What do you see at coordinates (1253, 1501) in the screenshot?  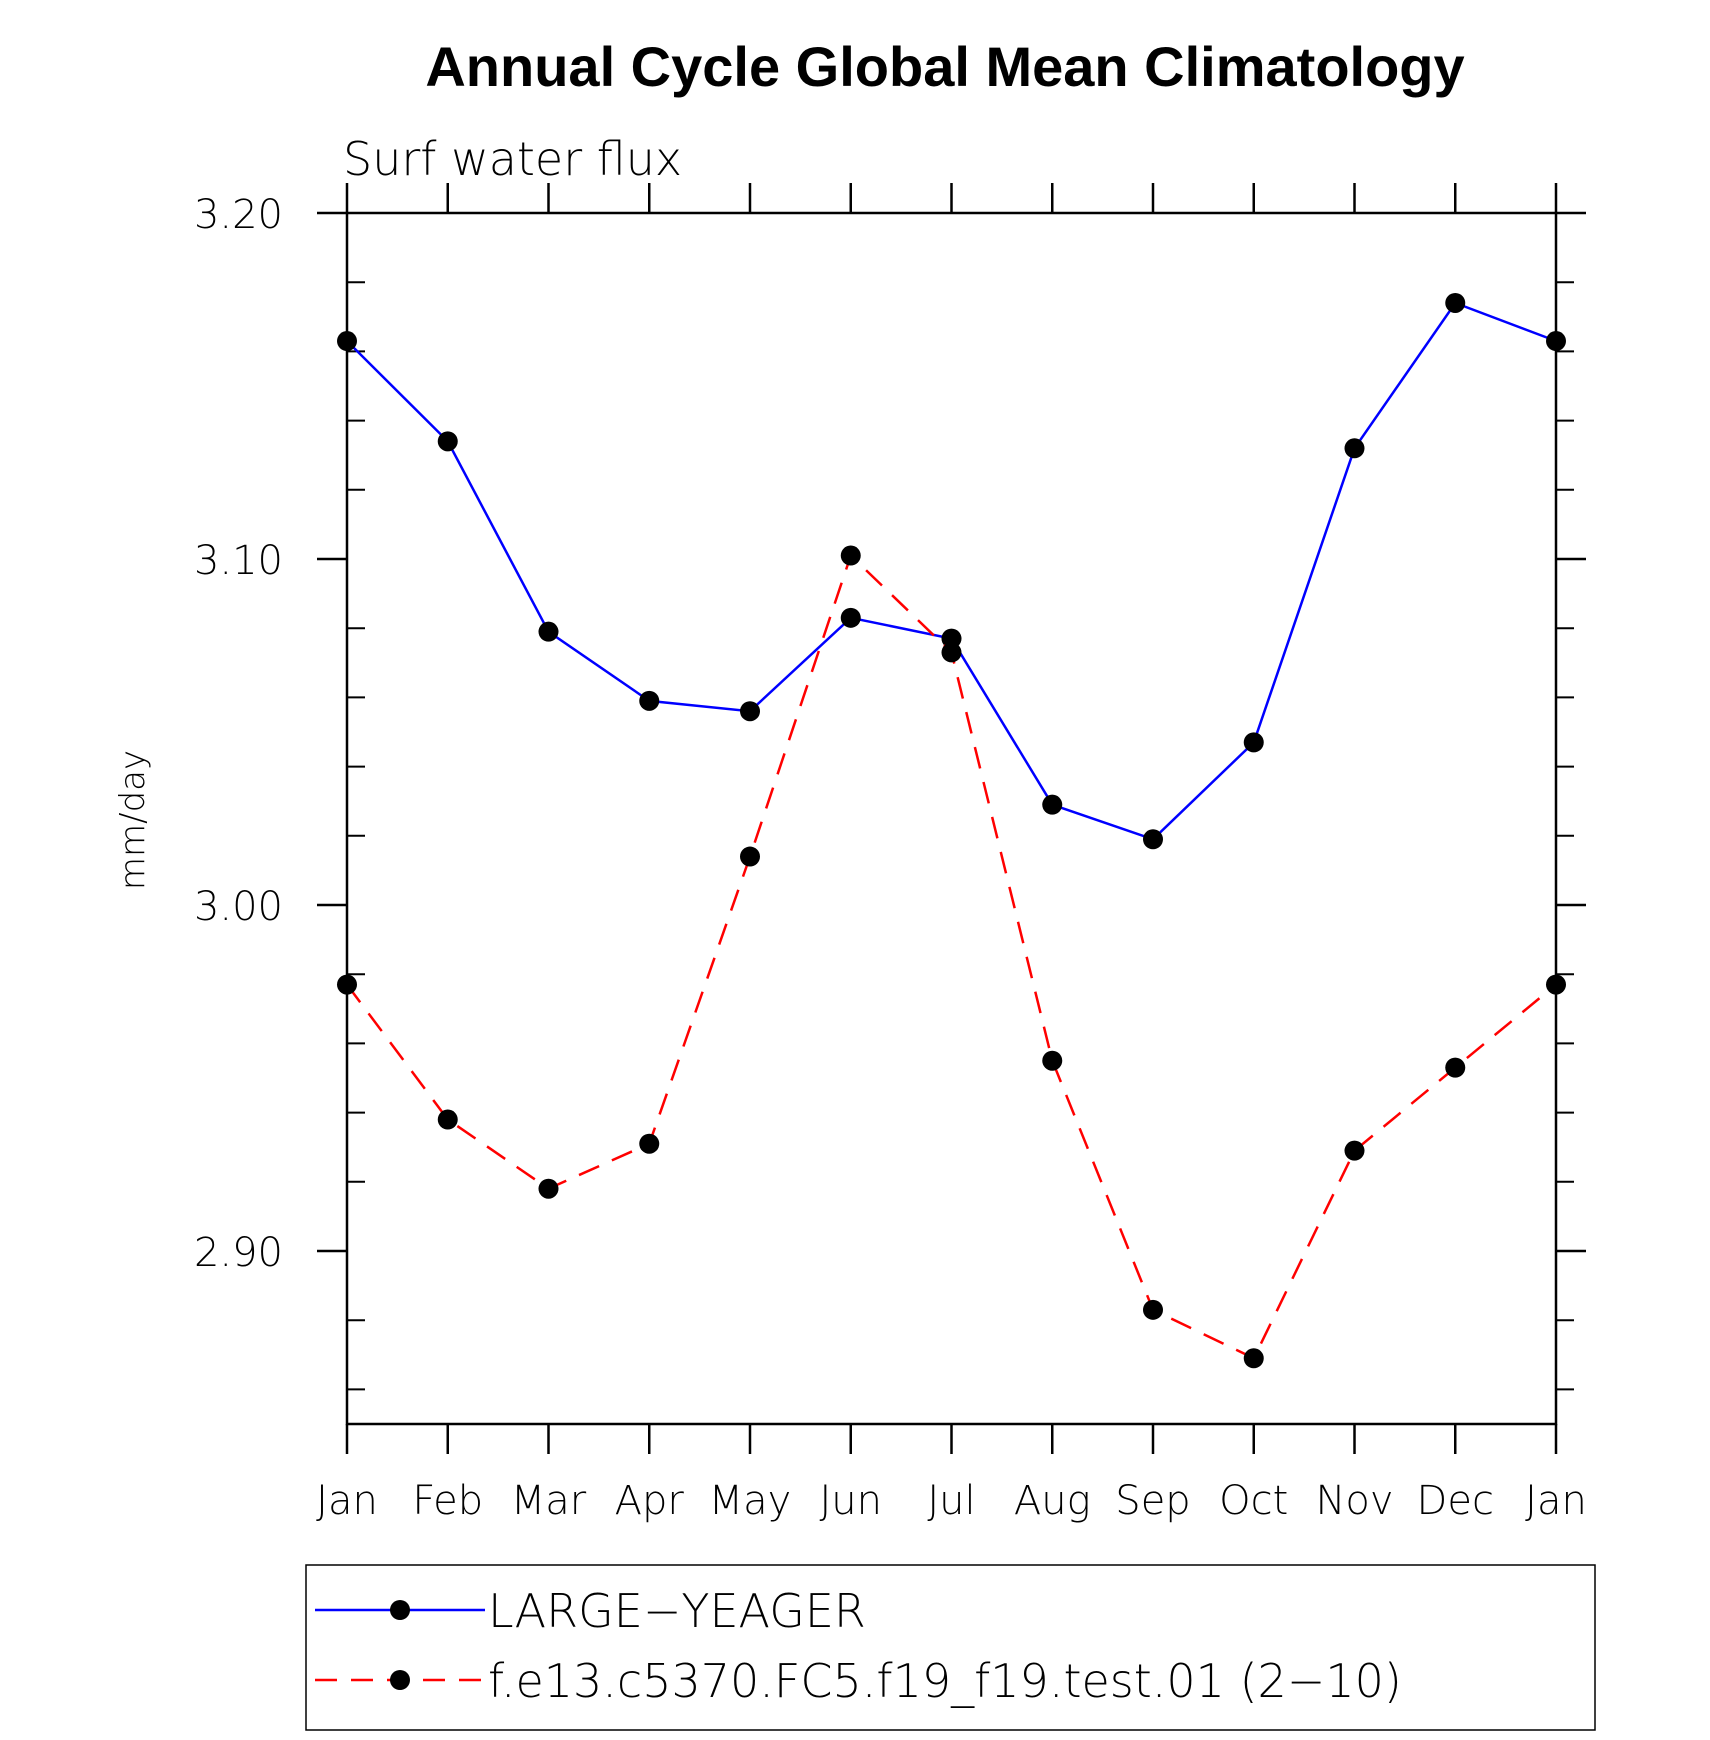 I see `x-tick-label: Oct` at bounding box center [1253, 1501].